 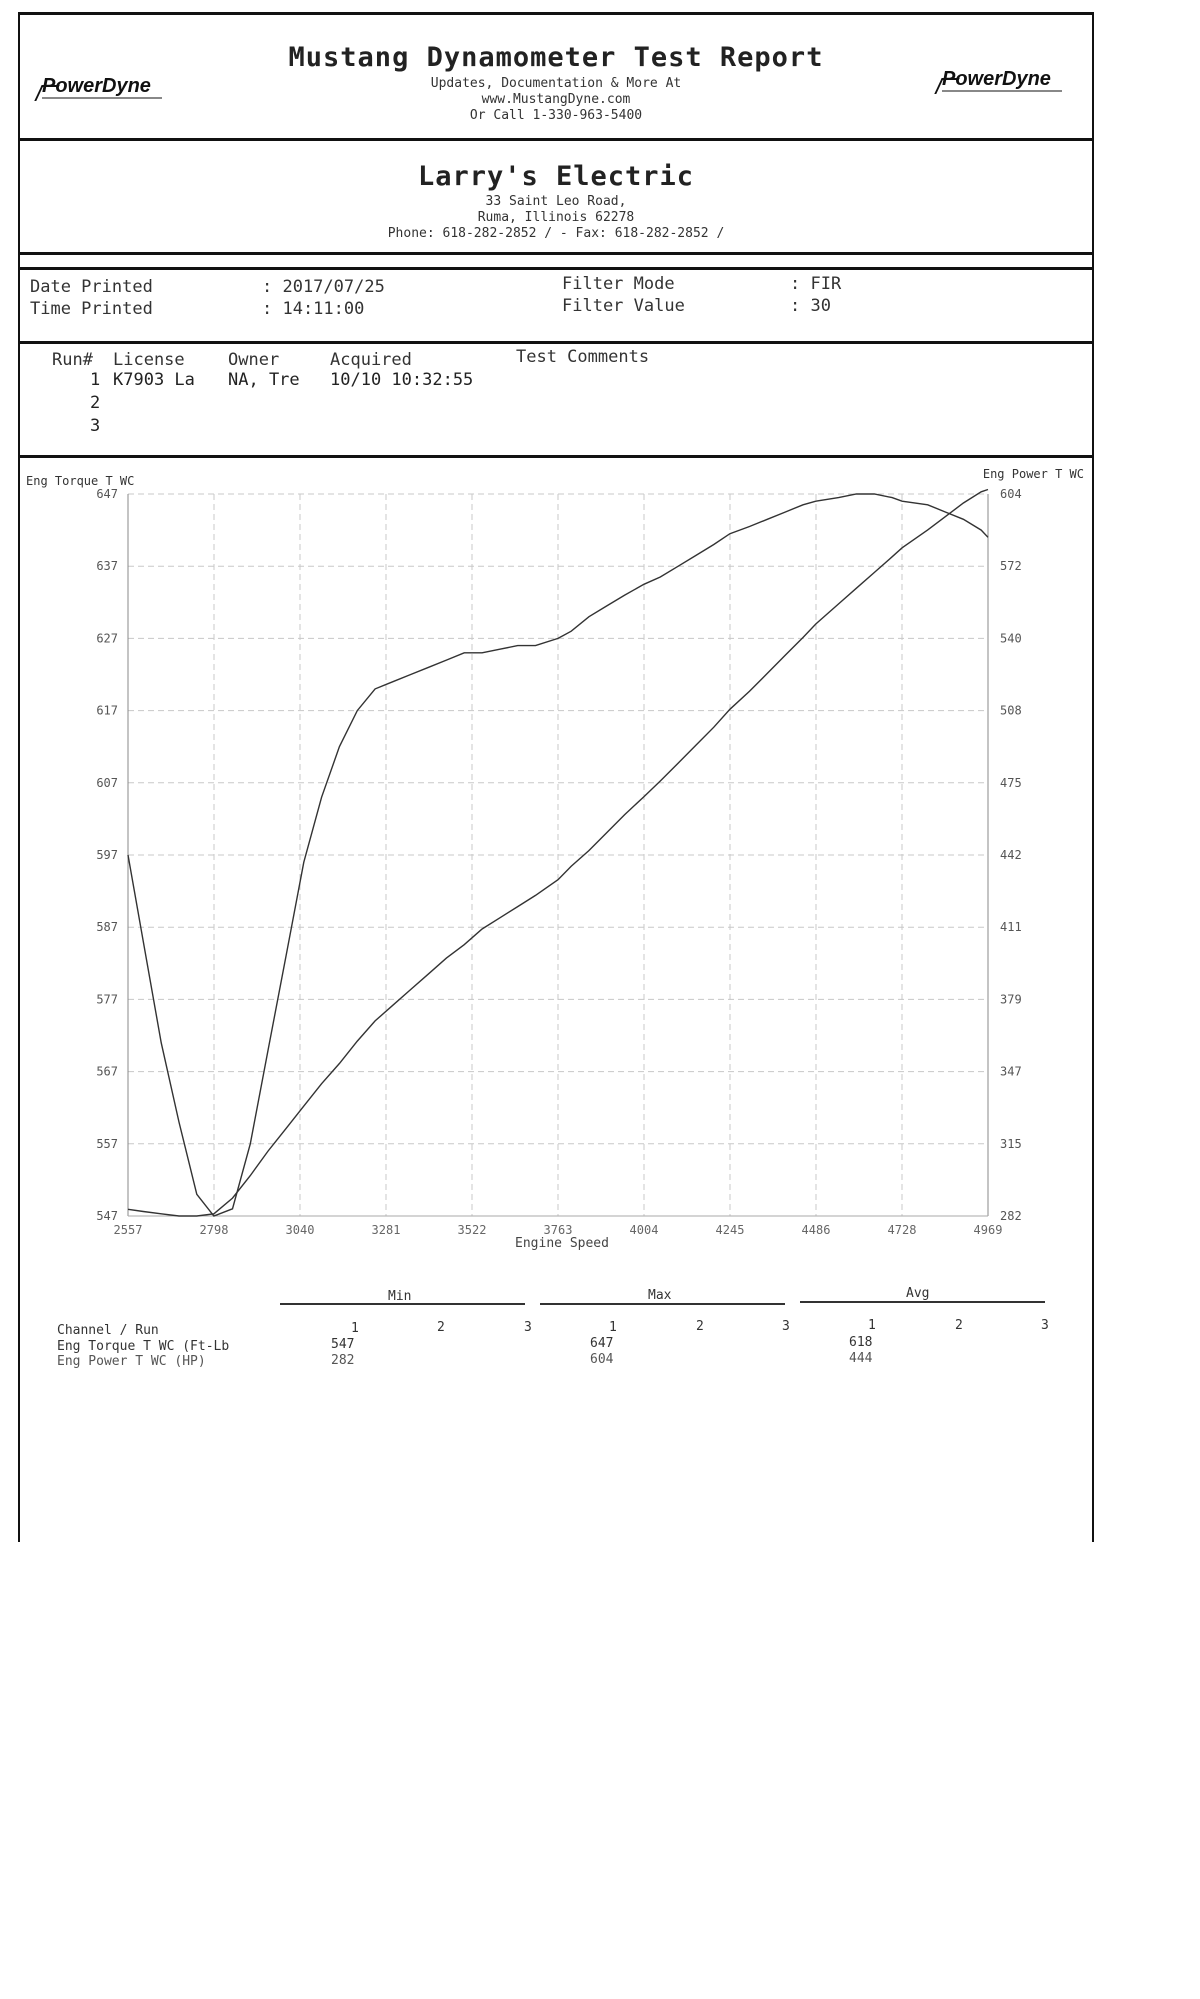 What do you see at coordinates (371, 360) in the screenshot?
I see `runs-header-acquired: Acquired` at bounding box center [371, 360].